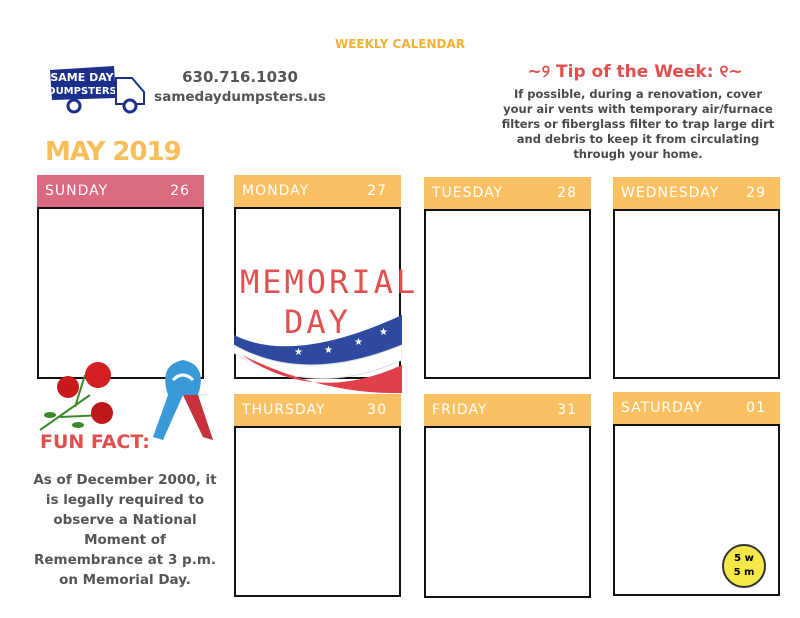 This screenshot has height=618, width=800. I want to click on fun-fact-title: FUN FACT:, so click(95, 442).